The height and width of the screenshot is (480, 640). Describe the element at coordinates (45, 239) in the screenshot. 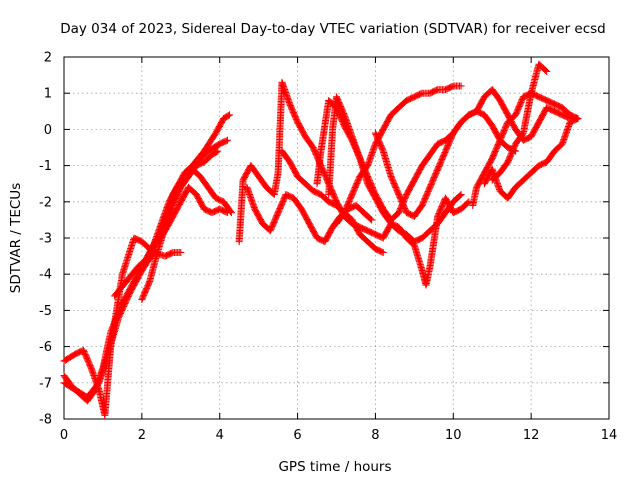

I see `y-tick-label: -3` at that location.